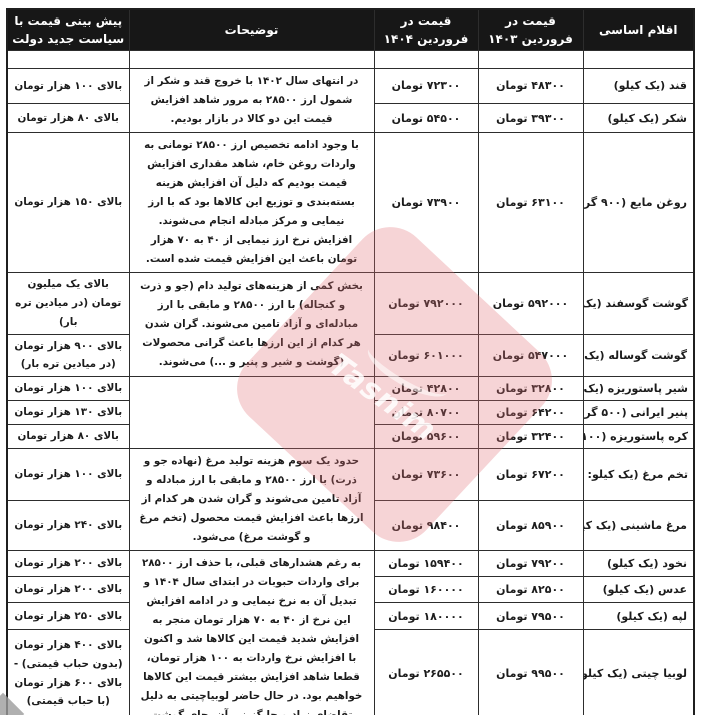 The height and width of the screenshot is (715, 702). I want to click on price-1404-cell: ۹۸۴۰۰ تومان, so click(426, 525).